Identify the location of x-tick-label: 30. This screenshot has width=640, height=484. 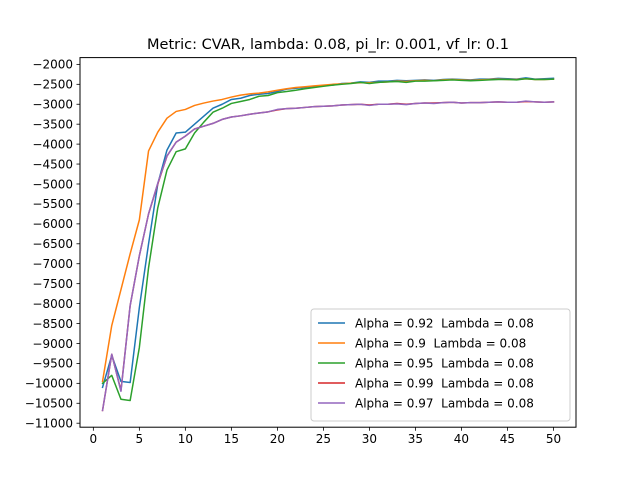
(369, 439).